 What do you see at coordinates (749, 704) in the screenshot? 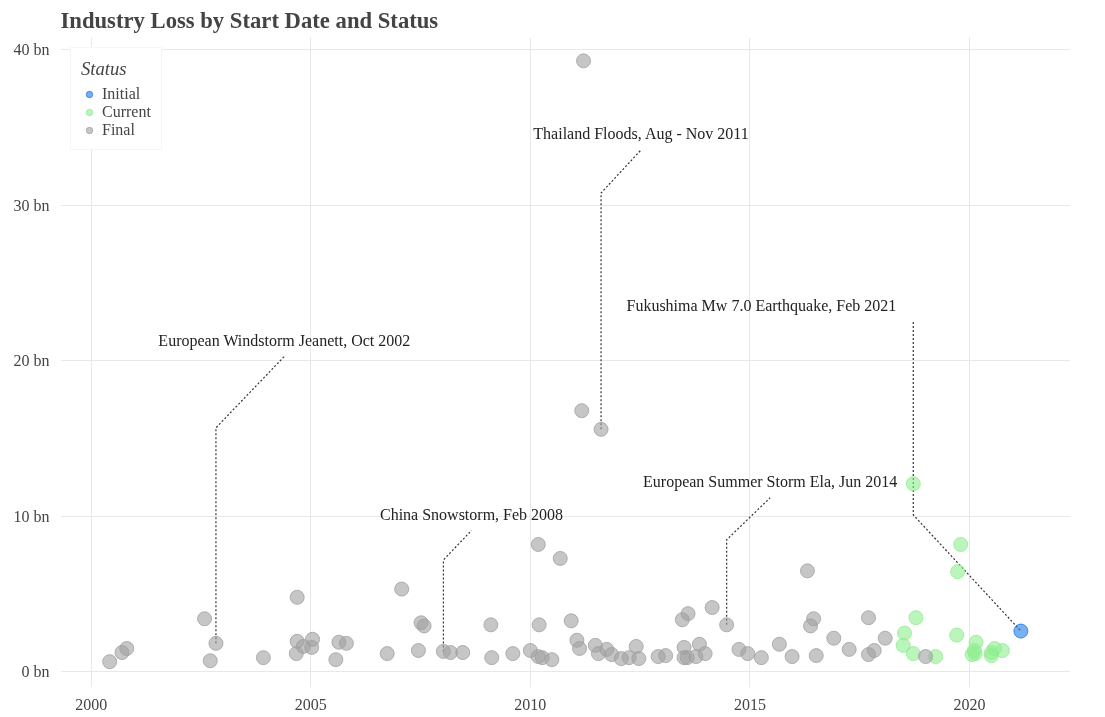
I see `x-tick-label: 2015` at bounding box center [749, 704].